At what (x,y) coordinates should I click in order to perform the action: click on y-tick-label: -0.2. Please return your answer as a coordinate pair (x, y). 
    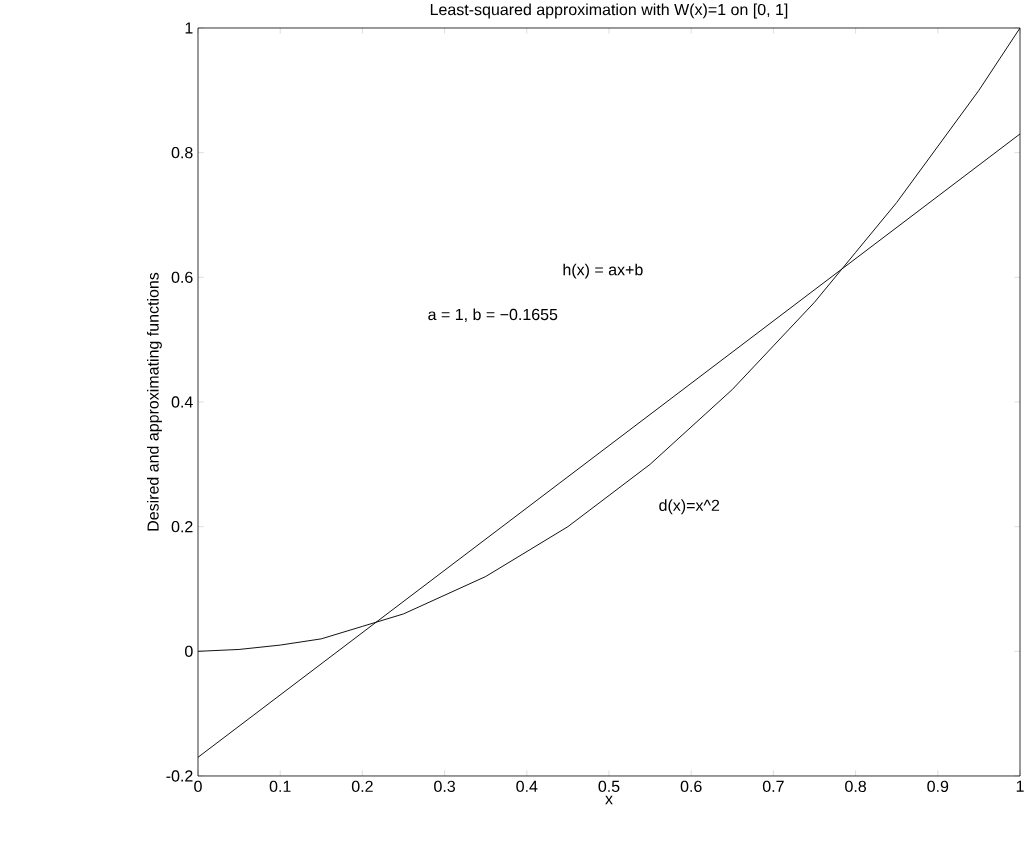
    Looking at the image, I should click on (179, 776).